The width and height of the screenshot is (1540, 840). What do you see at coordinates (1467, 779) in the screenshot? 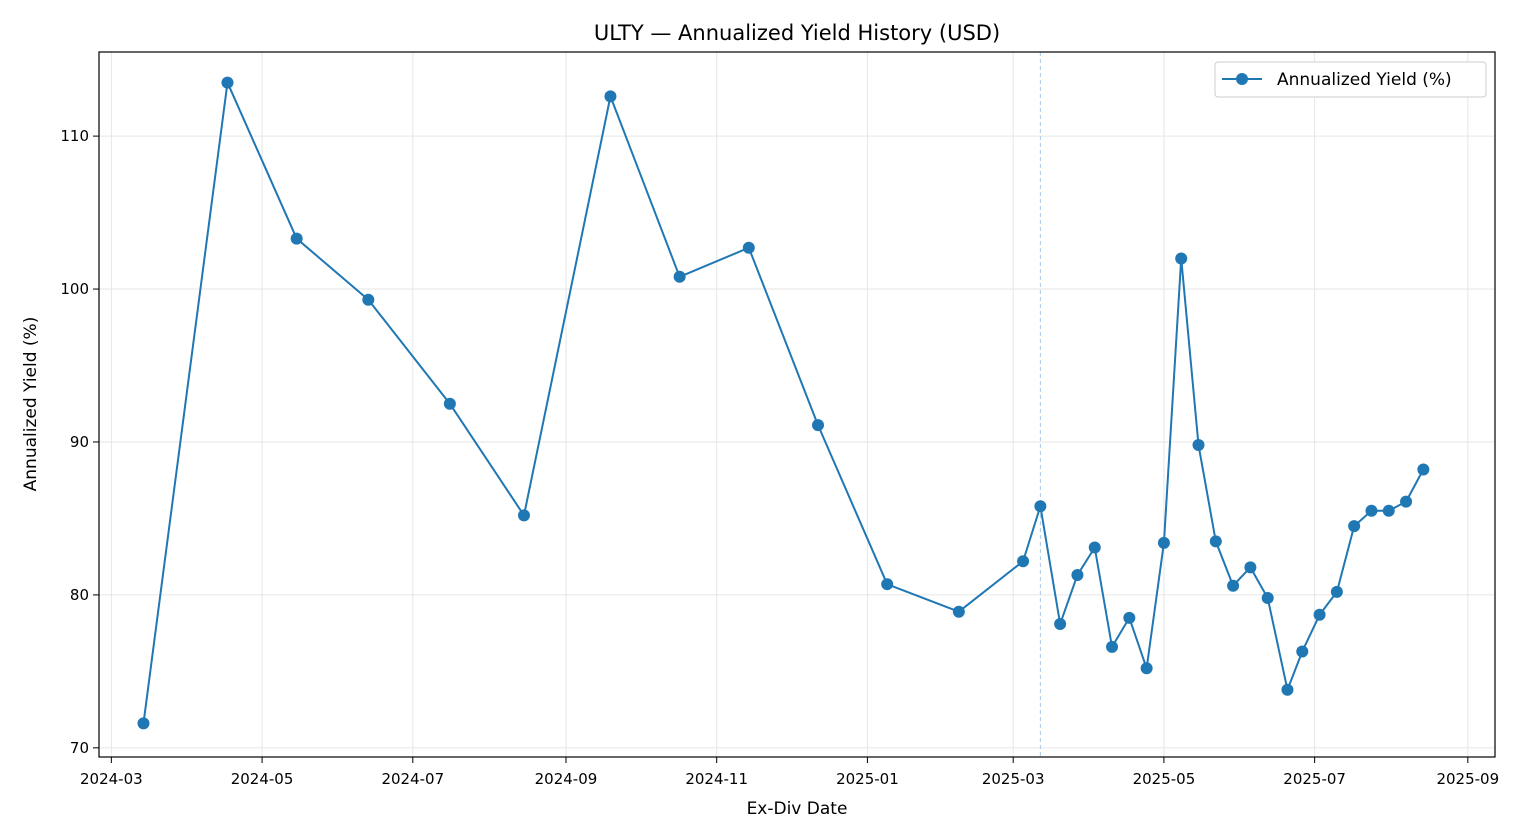
I see `x-tick-label: 2025-09` at bounding box center [1467, 779].